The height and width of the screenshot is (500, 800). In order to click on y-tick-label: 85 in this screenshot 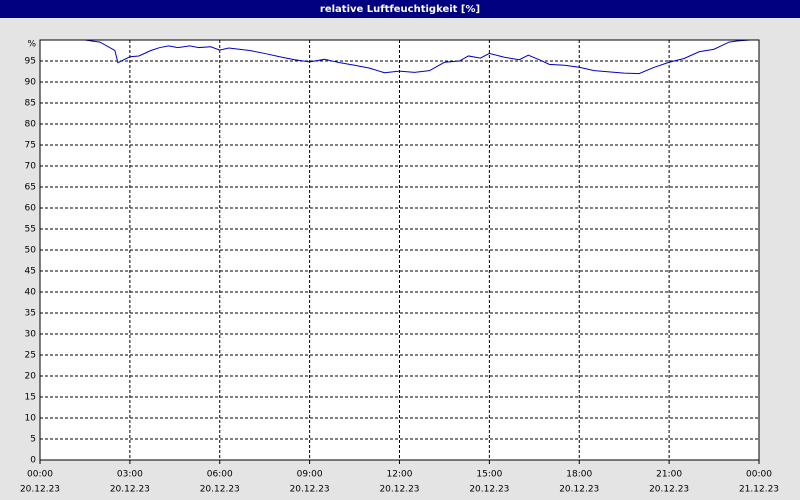, I will do `click(30, 104)`.